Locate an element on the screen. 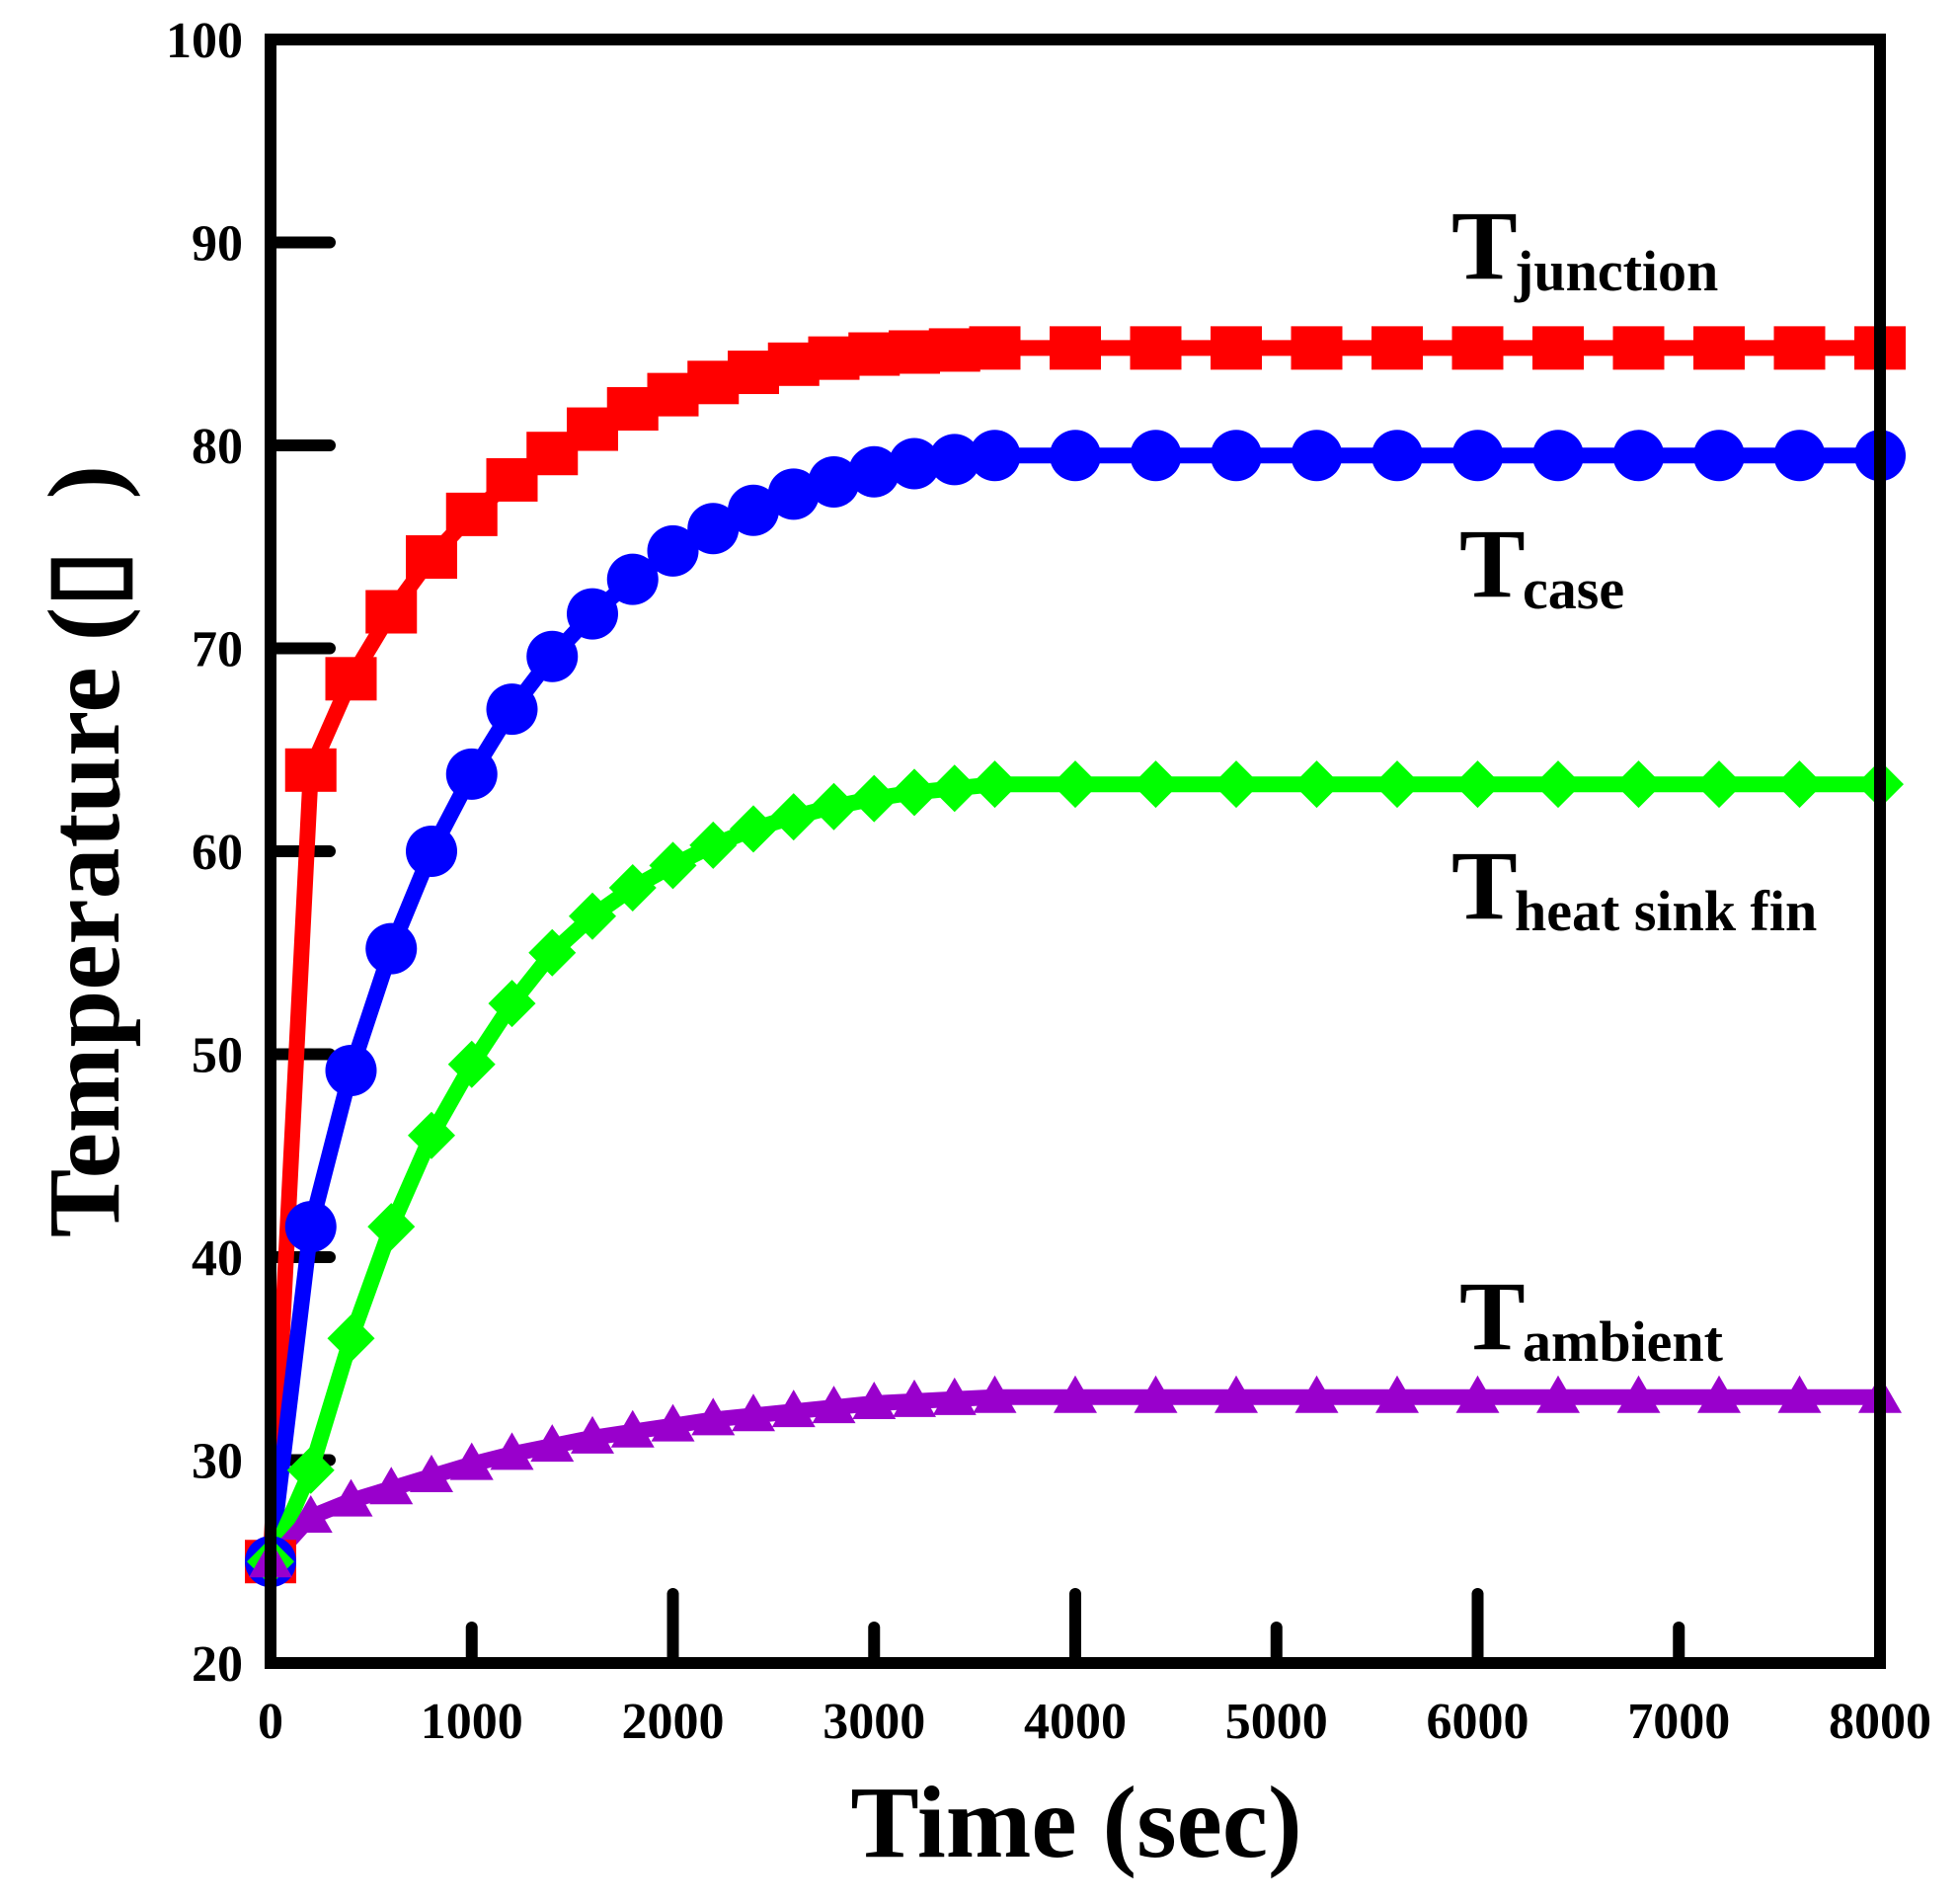 This screenshot has height=1904, width=1959. y-tick-label: 30 is located at coordinates (217, 1462).